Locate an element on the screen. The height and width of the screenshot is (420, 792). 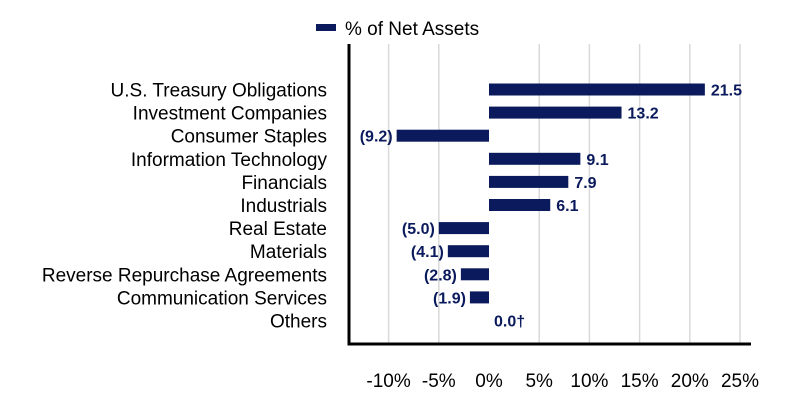
value-label: (1.9) is located at coordinates (449, 298).